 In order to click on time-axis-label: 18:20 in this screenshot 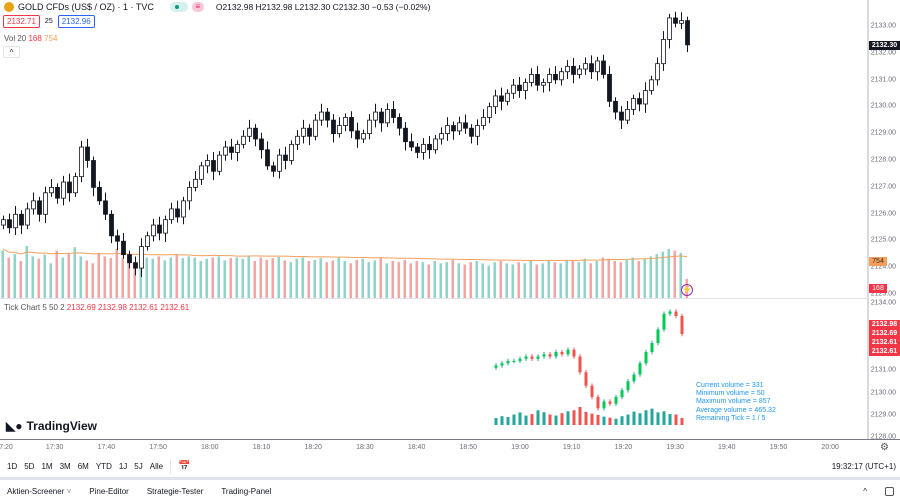, I will do `click(313, 447)`.